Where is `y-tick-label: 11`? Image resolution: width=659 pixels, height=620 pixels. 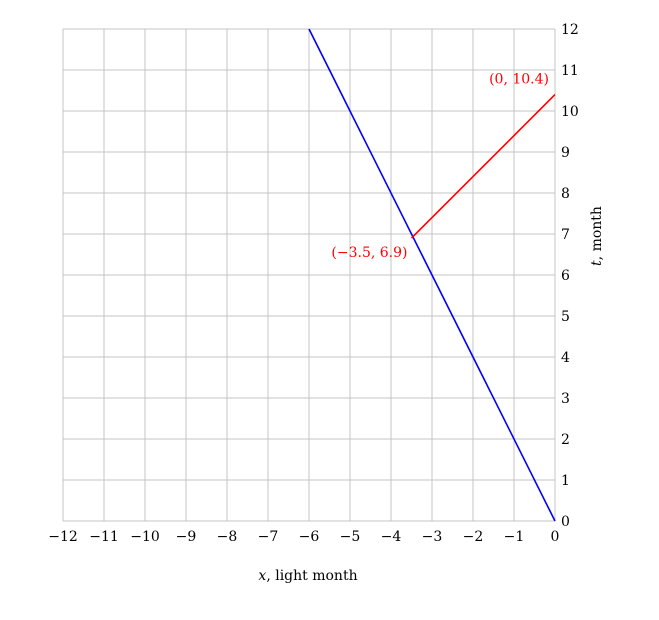
y-tick-label: 11 is located at coordinates (570, 71).